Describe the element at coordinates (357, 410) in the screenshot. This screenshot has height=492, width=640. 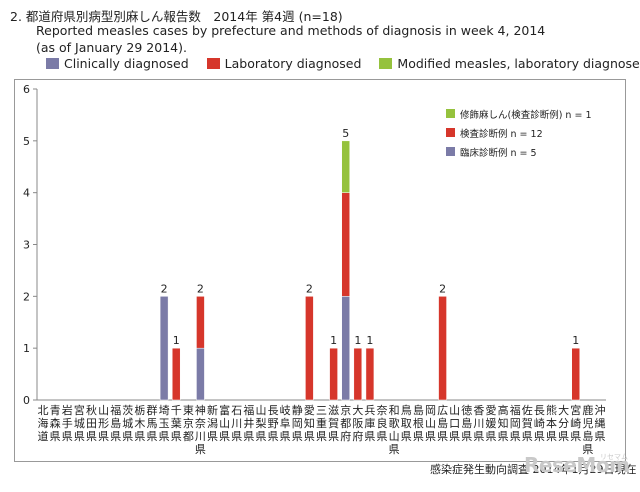
I see `x-tick-label: 大` at that location.